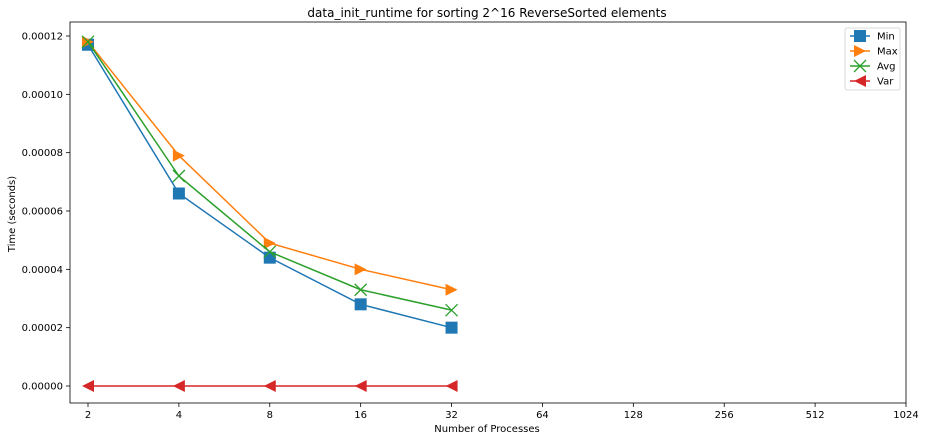 The width and height of the screenshot is (926, 441). What do you see at coordinates (270, 415) in the screenshot?
I see `x-tick-label: 8` at bounding box center [270, 415].